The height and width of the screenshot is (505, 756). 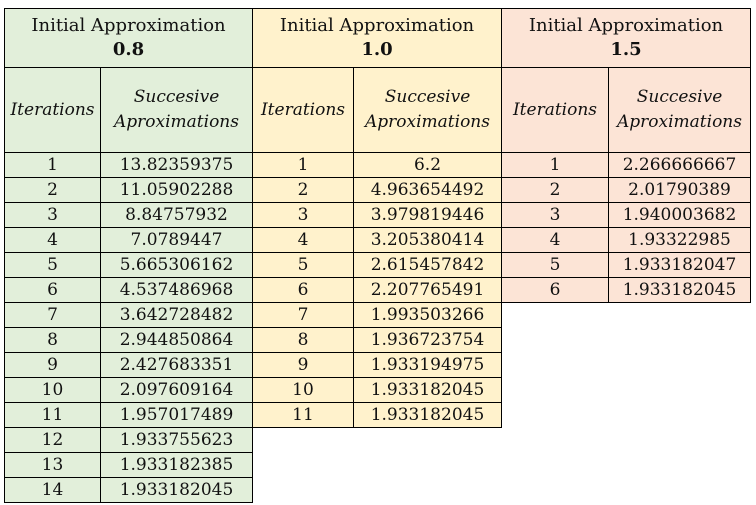 I want to click on approximation-cell: 2.207765491, so click(x=428, y=290).